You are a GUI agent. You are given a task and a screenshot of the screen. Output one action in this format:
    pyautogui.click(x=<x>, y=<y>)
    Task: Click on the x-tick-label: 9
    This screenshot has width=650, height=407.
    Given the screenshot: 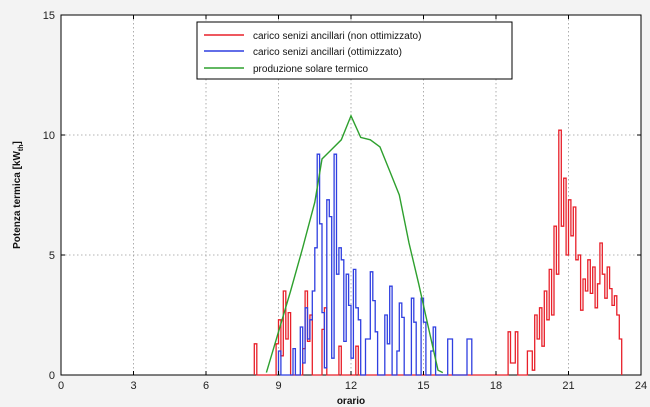 What is the action you would take?
    pyautogui.click(x=278, y=386)
    